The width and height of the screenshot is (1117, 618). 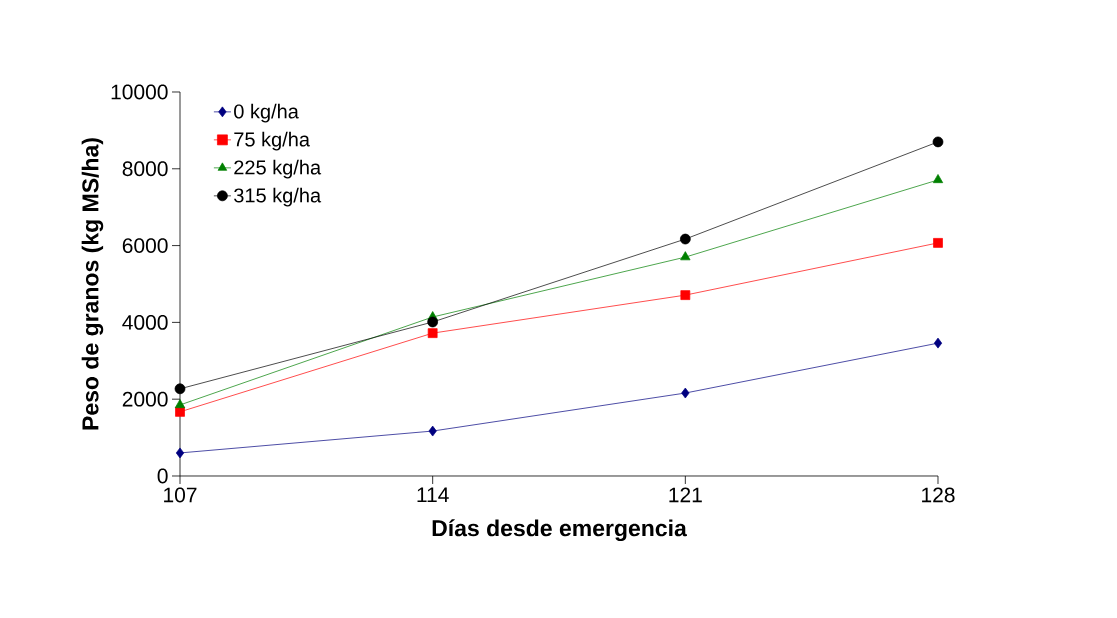 What do you see at coordinates (278, 197) in the screenshot?
I see `legend-label: 315 kg/ha` at bounding box center [278, 197].